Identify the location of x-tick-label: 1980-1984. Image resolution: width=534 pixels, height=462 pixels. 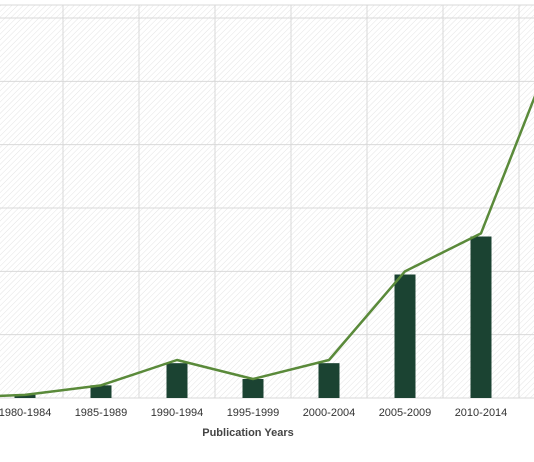
(25, 413).